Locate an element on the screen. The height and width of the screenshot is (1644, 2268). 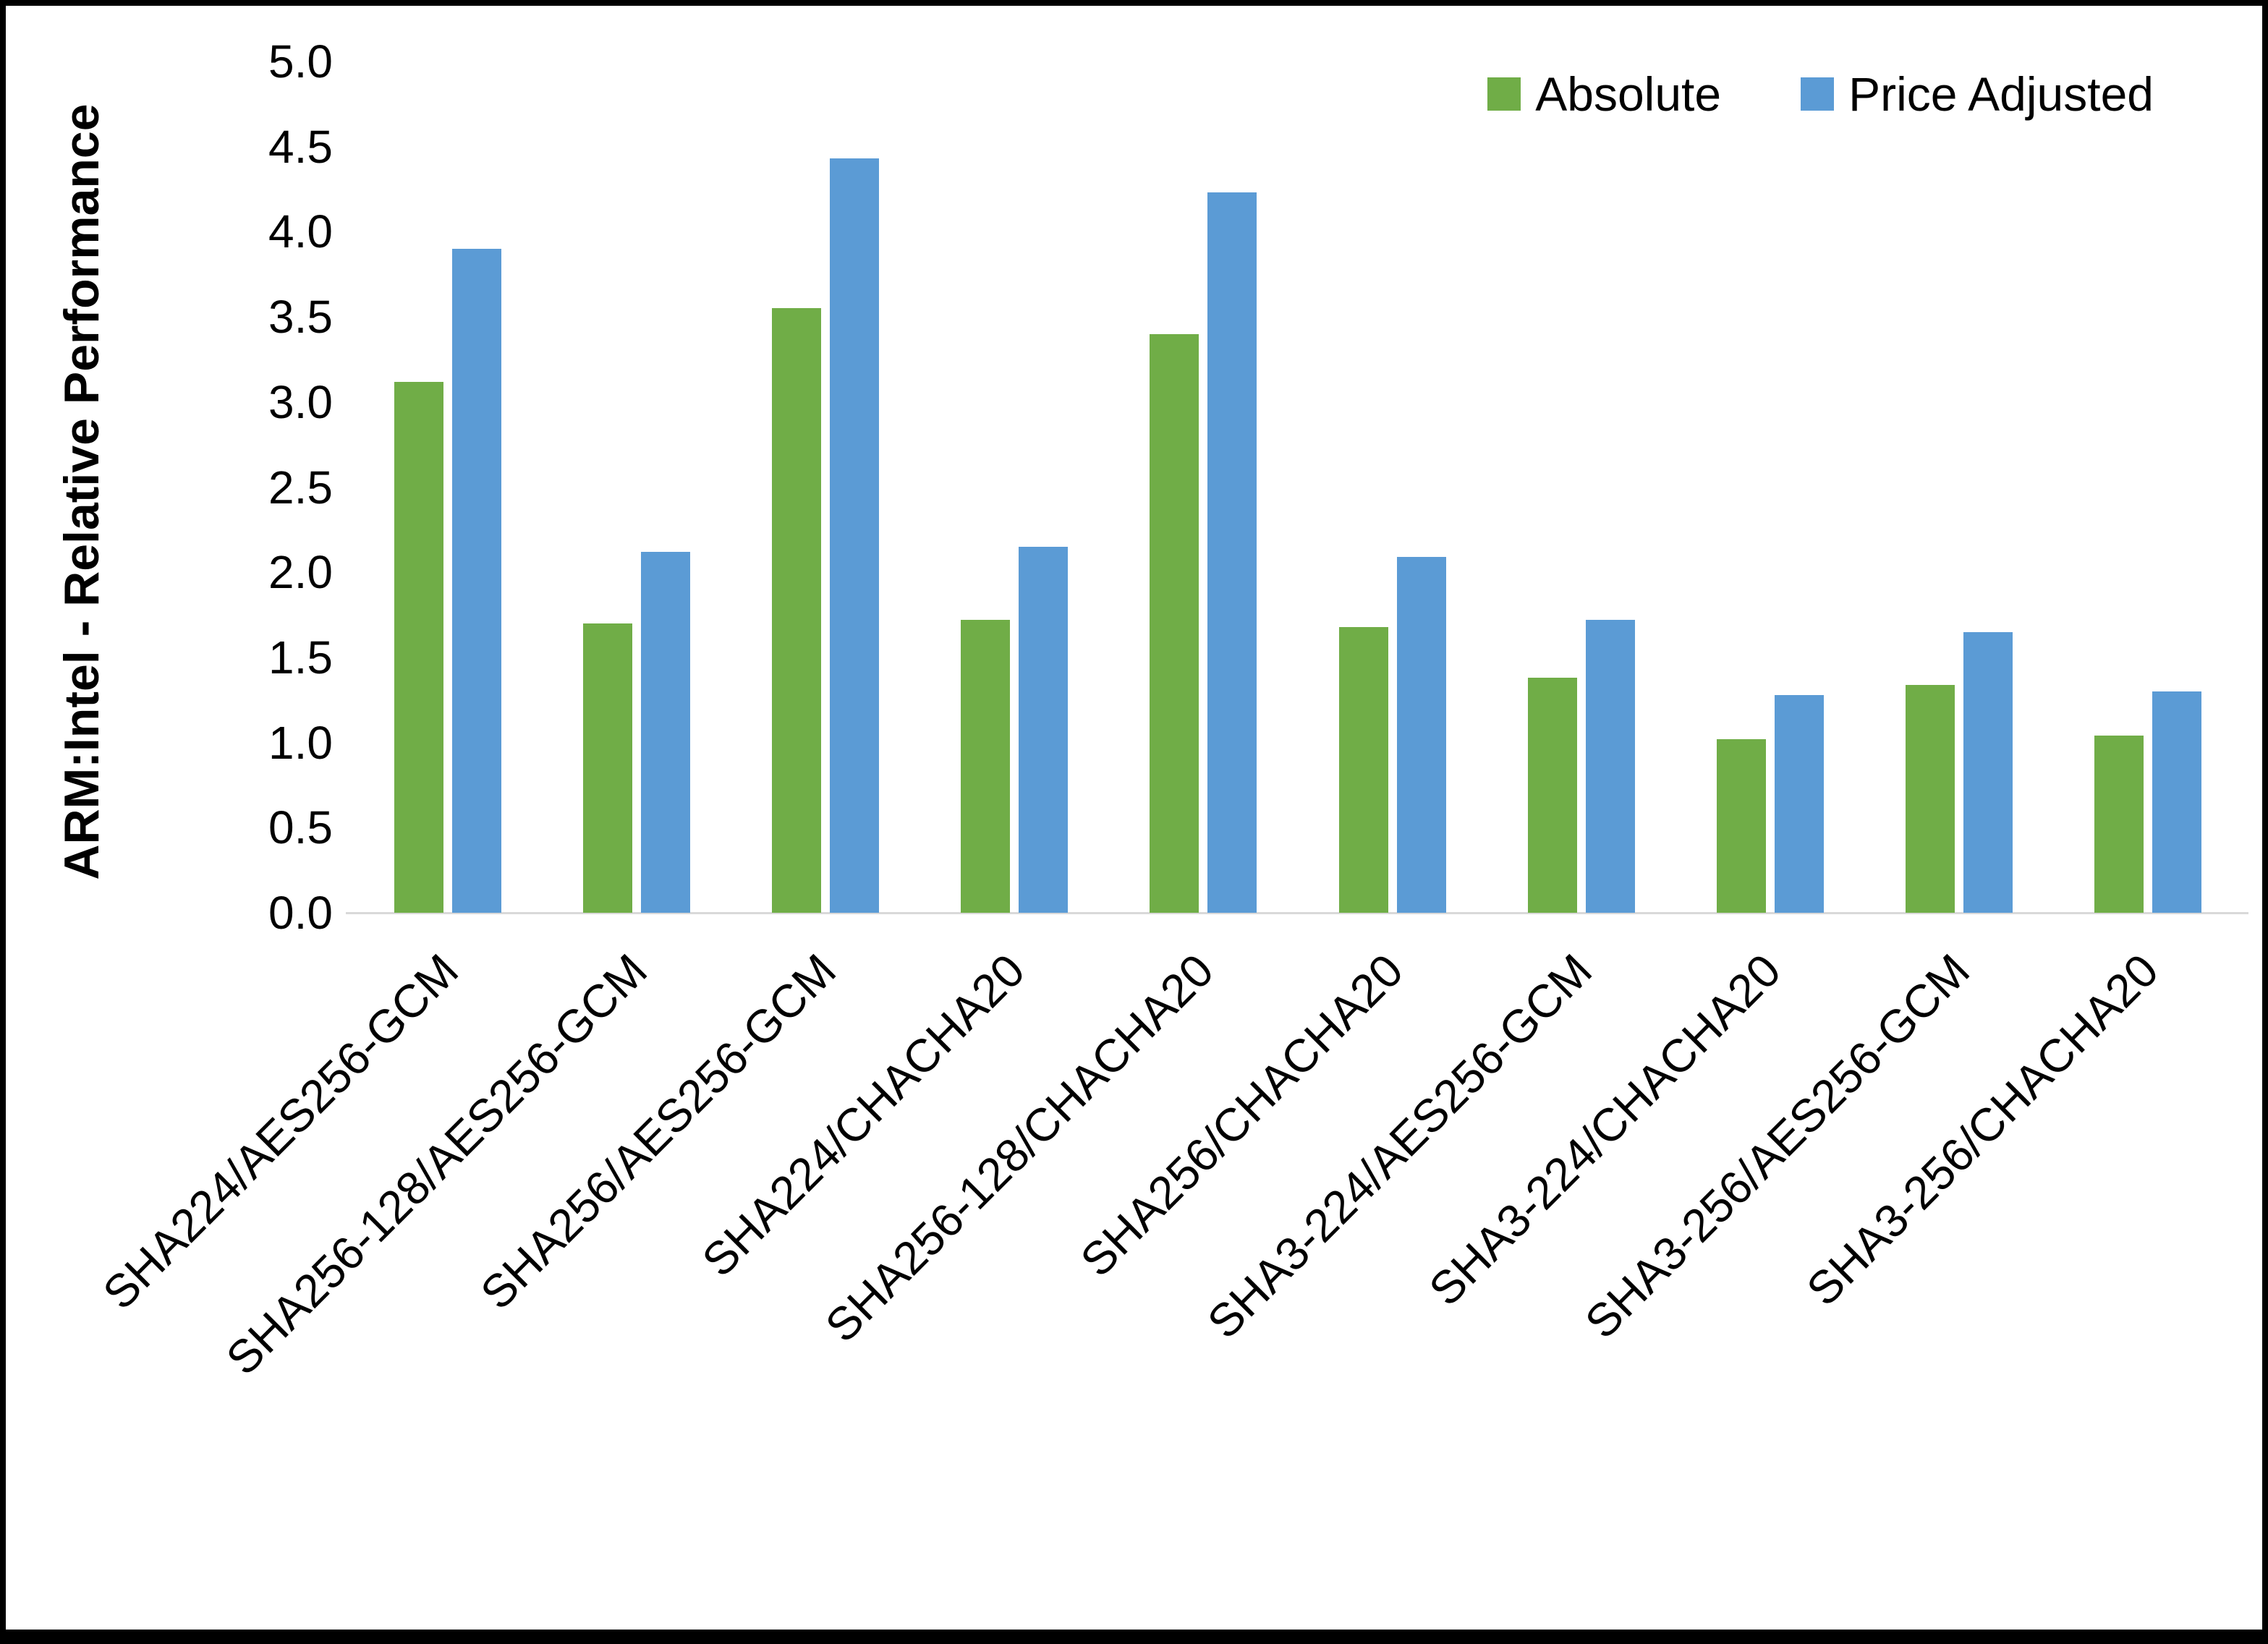
y-tick-label: 2.5 is located at coordinates (300, 487).